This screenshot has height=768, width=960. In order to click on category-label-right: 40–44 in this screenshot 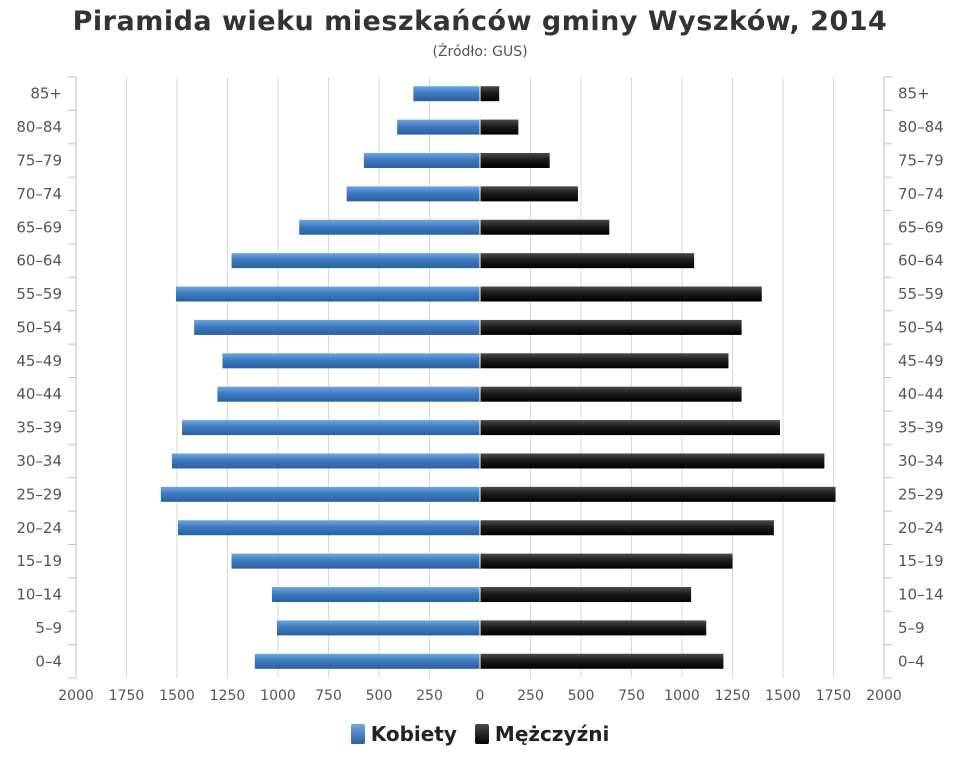, I will do `click(921, 394)`.